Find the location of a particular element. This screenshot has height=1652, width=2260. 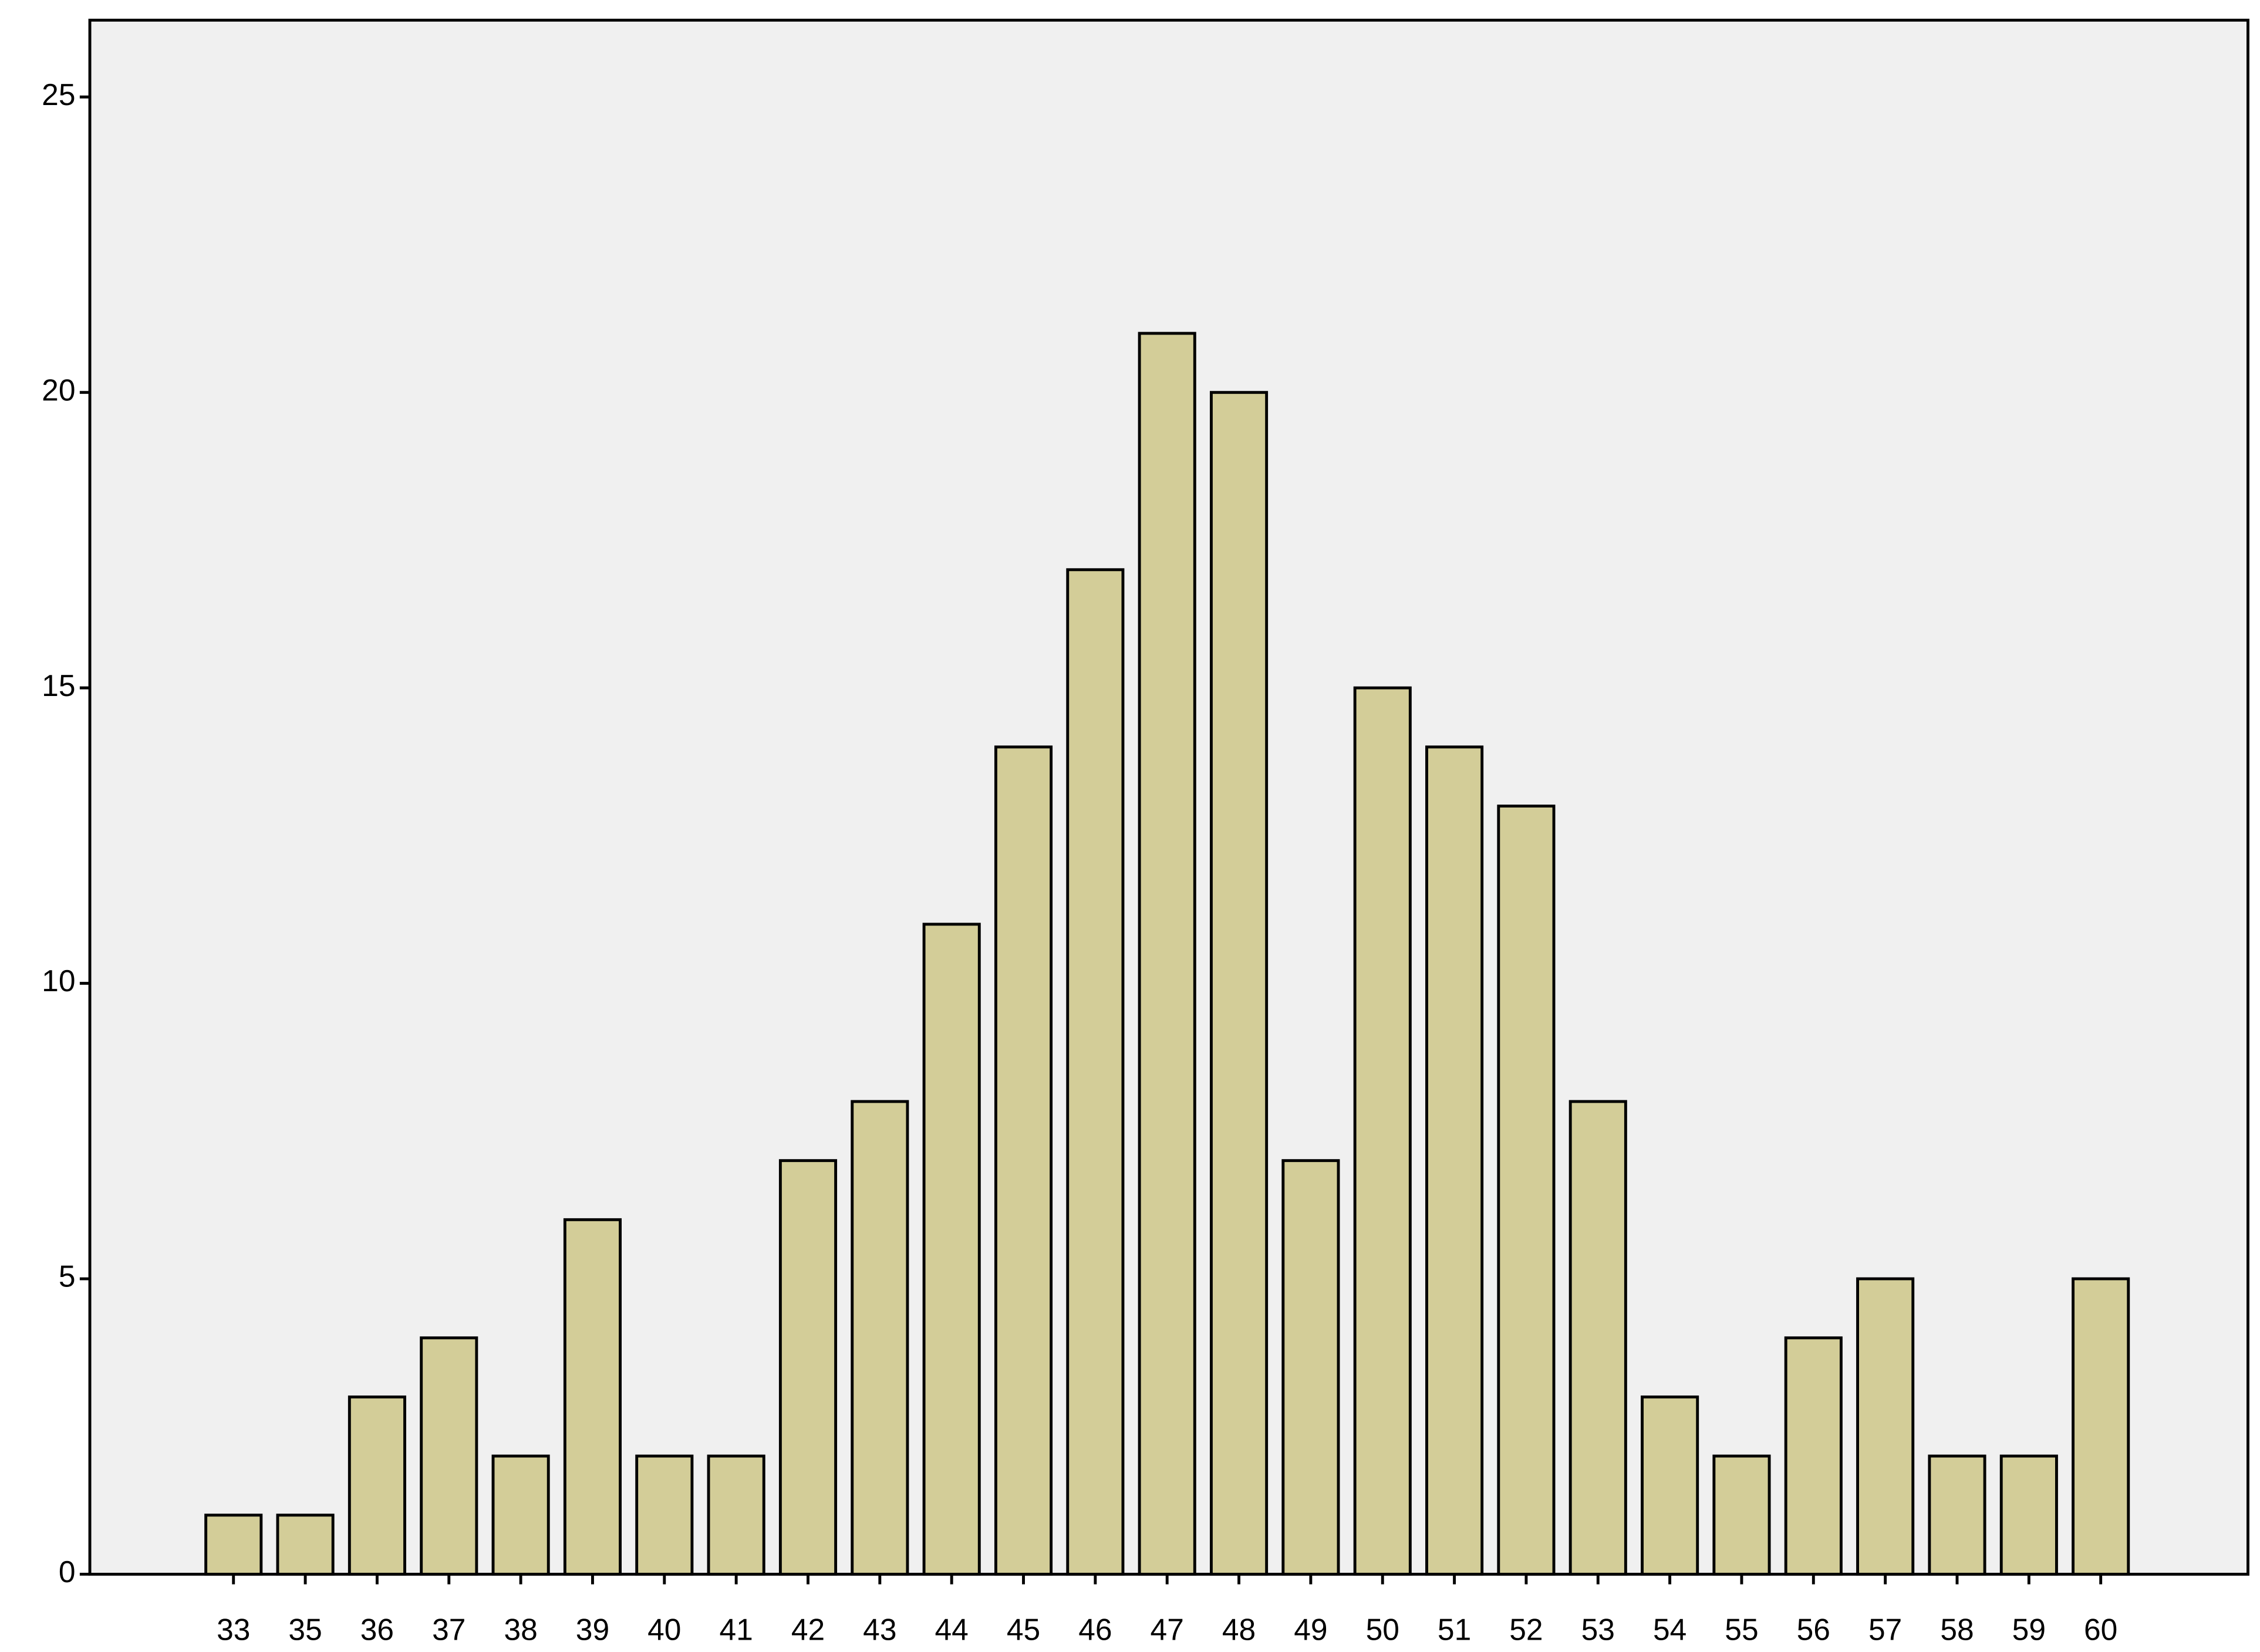

x-tick-label: 49 is located at coordinates (1310, 1629).